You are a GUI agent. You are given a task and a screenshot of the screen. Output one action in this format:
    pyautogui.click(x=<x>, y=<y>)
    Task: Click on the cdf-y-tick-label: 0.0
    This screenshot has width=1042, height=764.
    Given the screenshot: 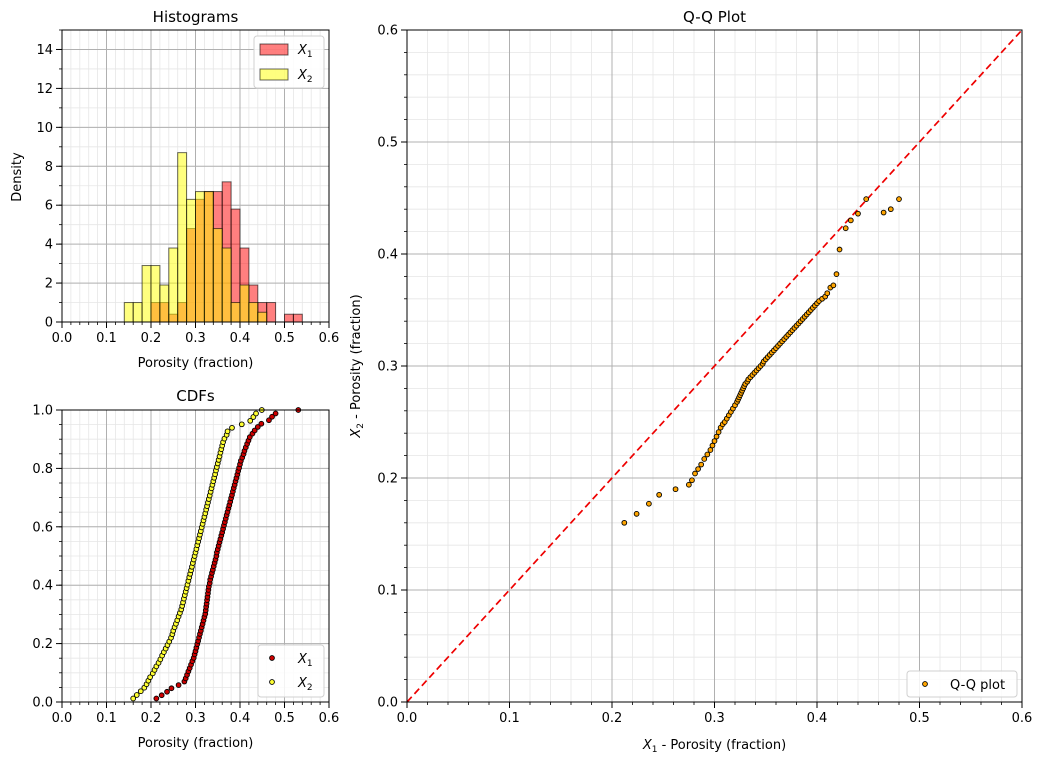 What is the action you would take?
    pyautogui.click(x=42, y=703)
    